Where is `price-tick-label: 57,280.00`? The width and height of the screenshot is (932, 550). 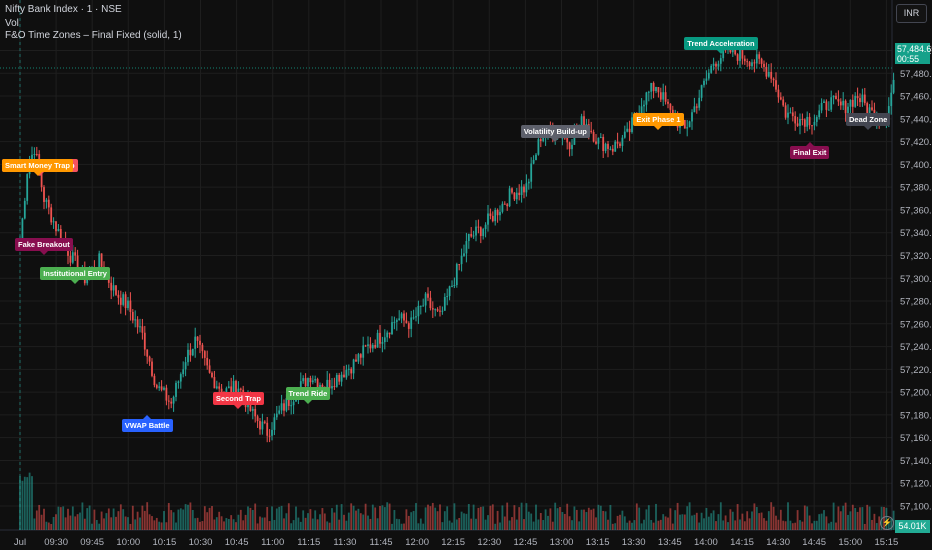
price-tick-label: 57,280.00 is located at coordinates (916, 302).